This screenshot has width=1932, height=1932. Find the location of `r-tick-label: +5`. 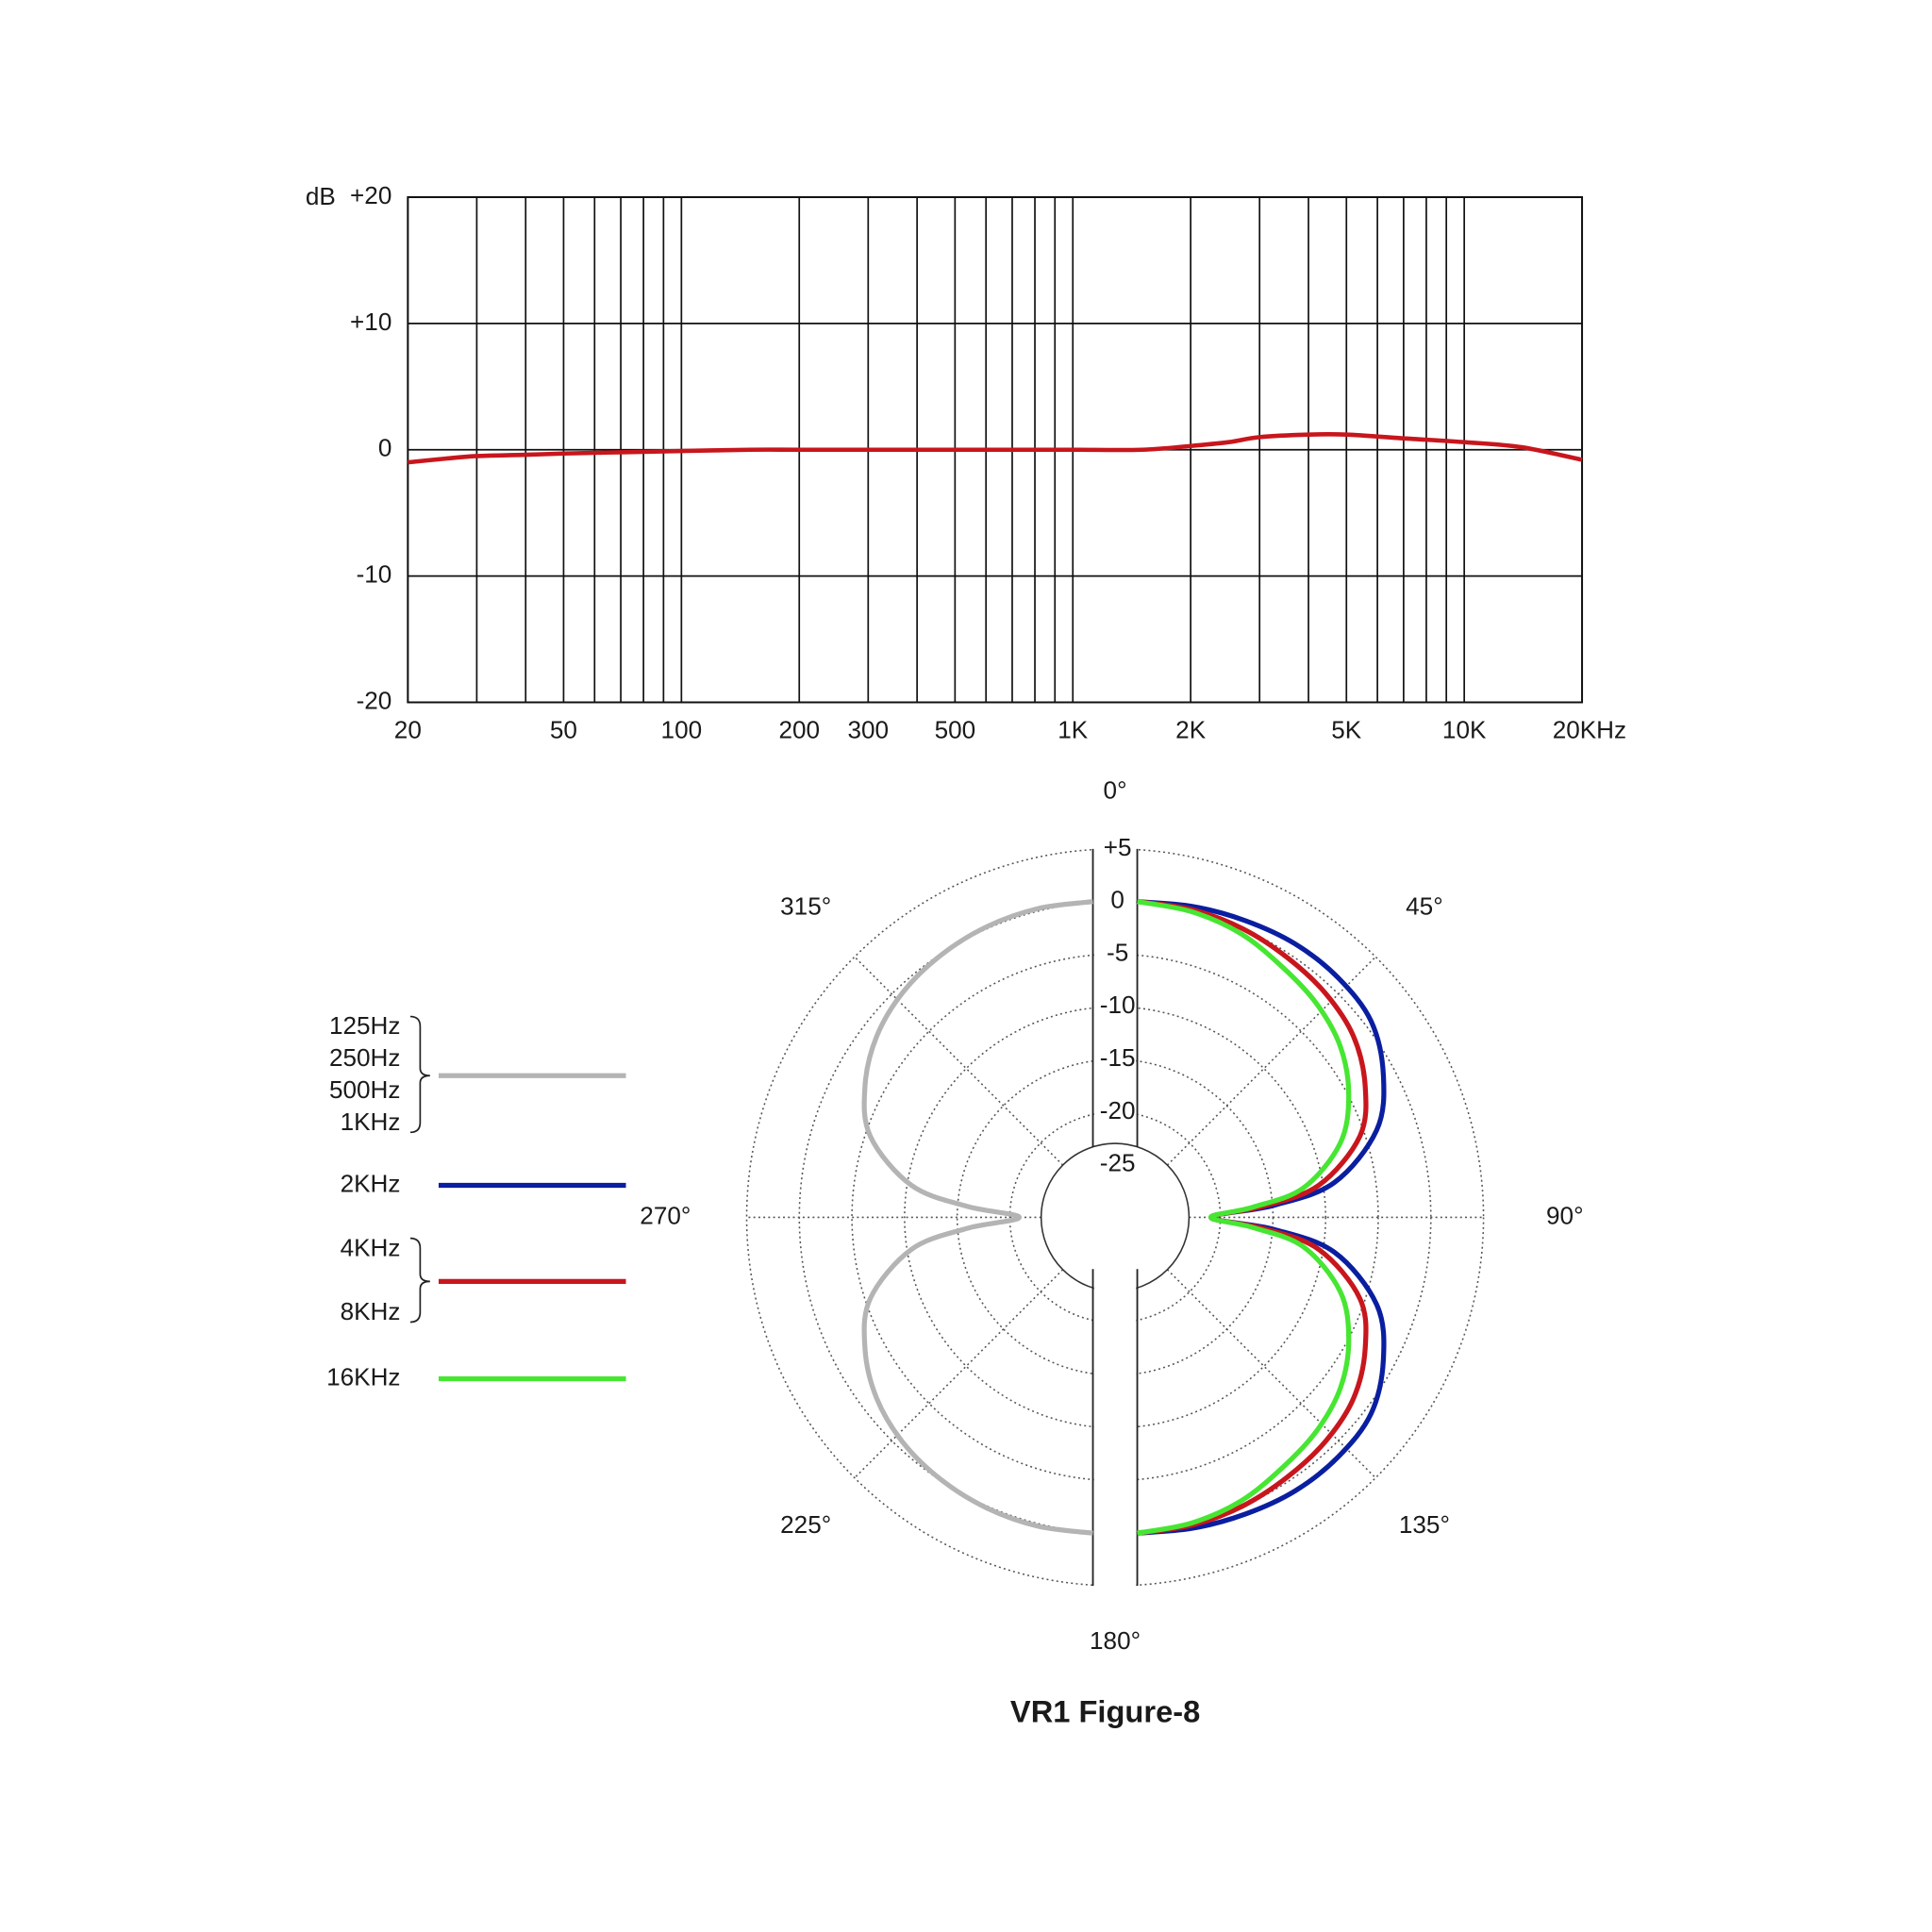

r-tick-label: +5 is located at coordinates (1118, 847).